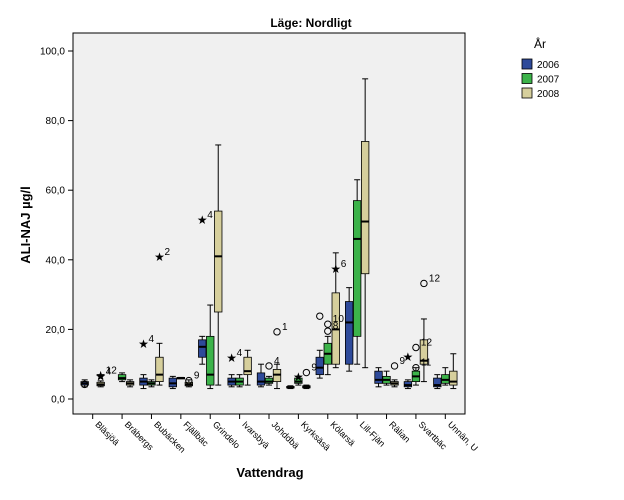 The height and width of the screenshot is (500, 624). Describe the element at coordinates (285, 327) in the screenshot. I see `outlier-label: 1` at that location.